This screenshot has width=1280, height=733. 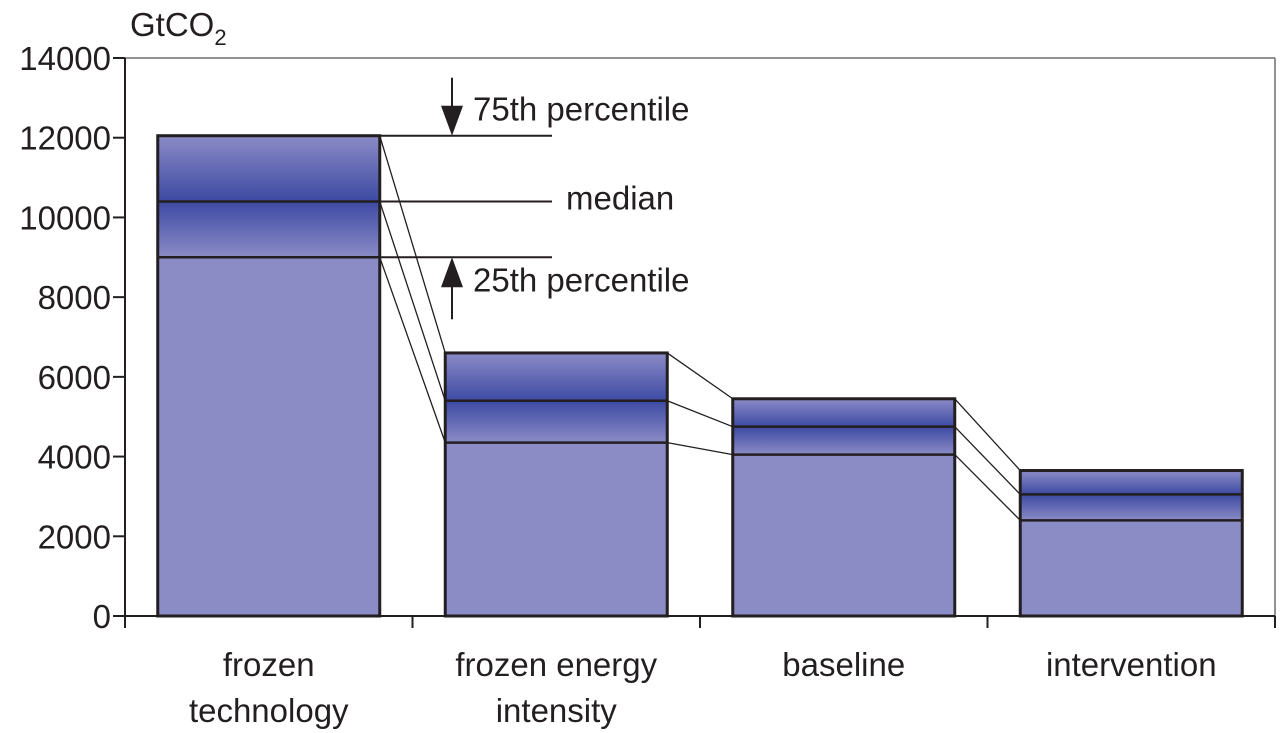 What do you see at coordinates (556, 376) in the screenshot?
I see `bar-upper-band-frozen-energy-intensity` at bounding box center [556, 376].